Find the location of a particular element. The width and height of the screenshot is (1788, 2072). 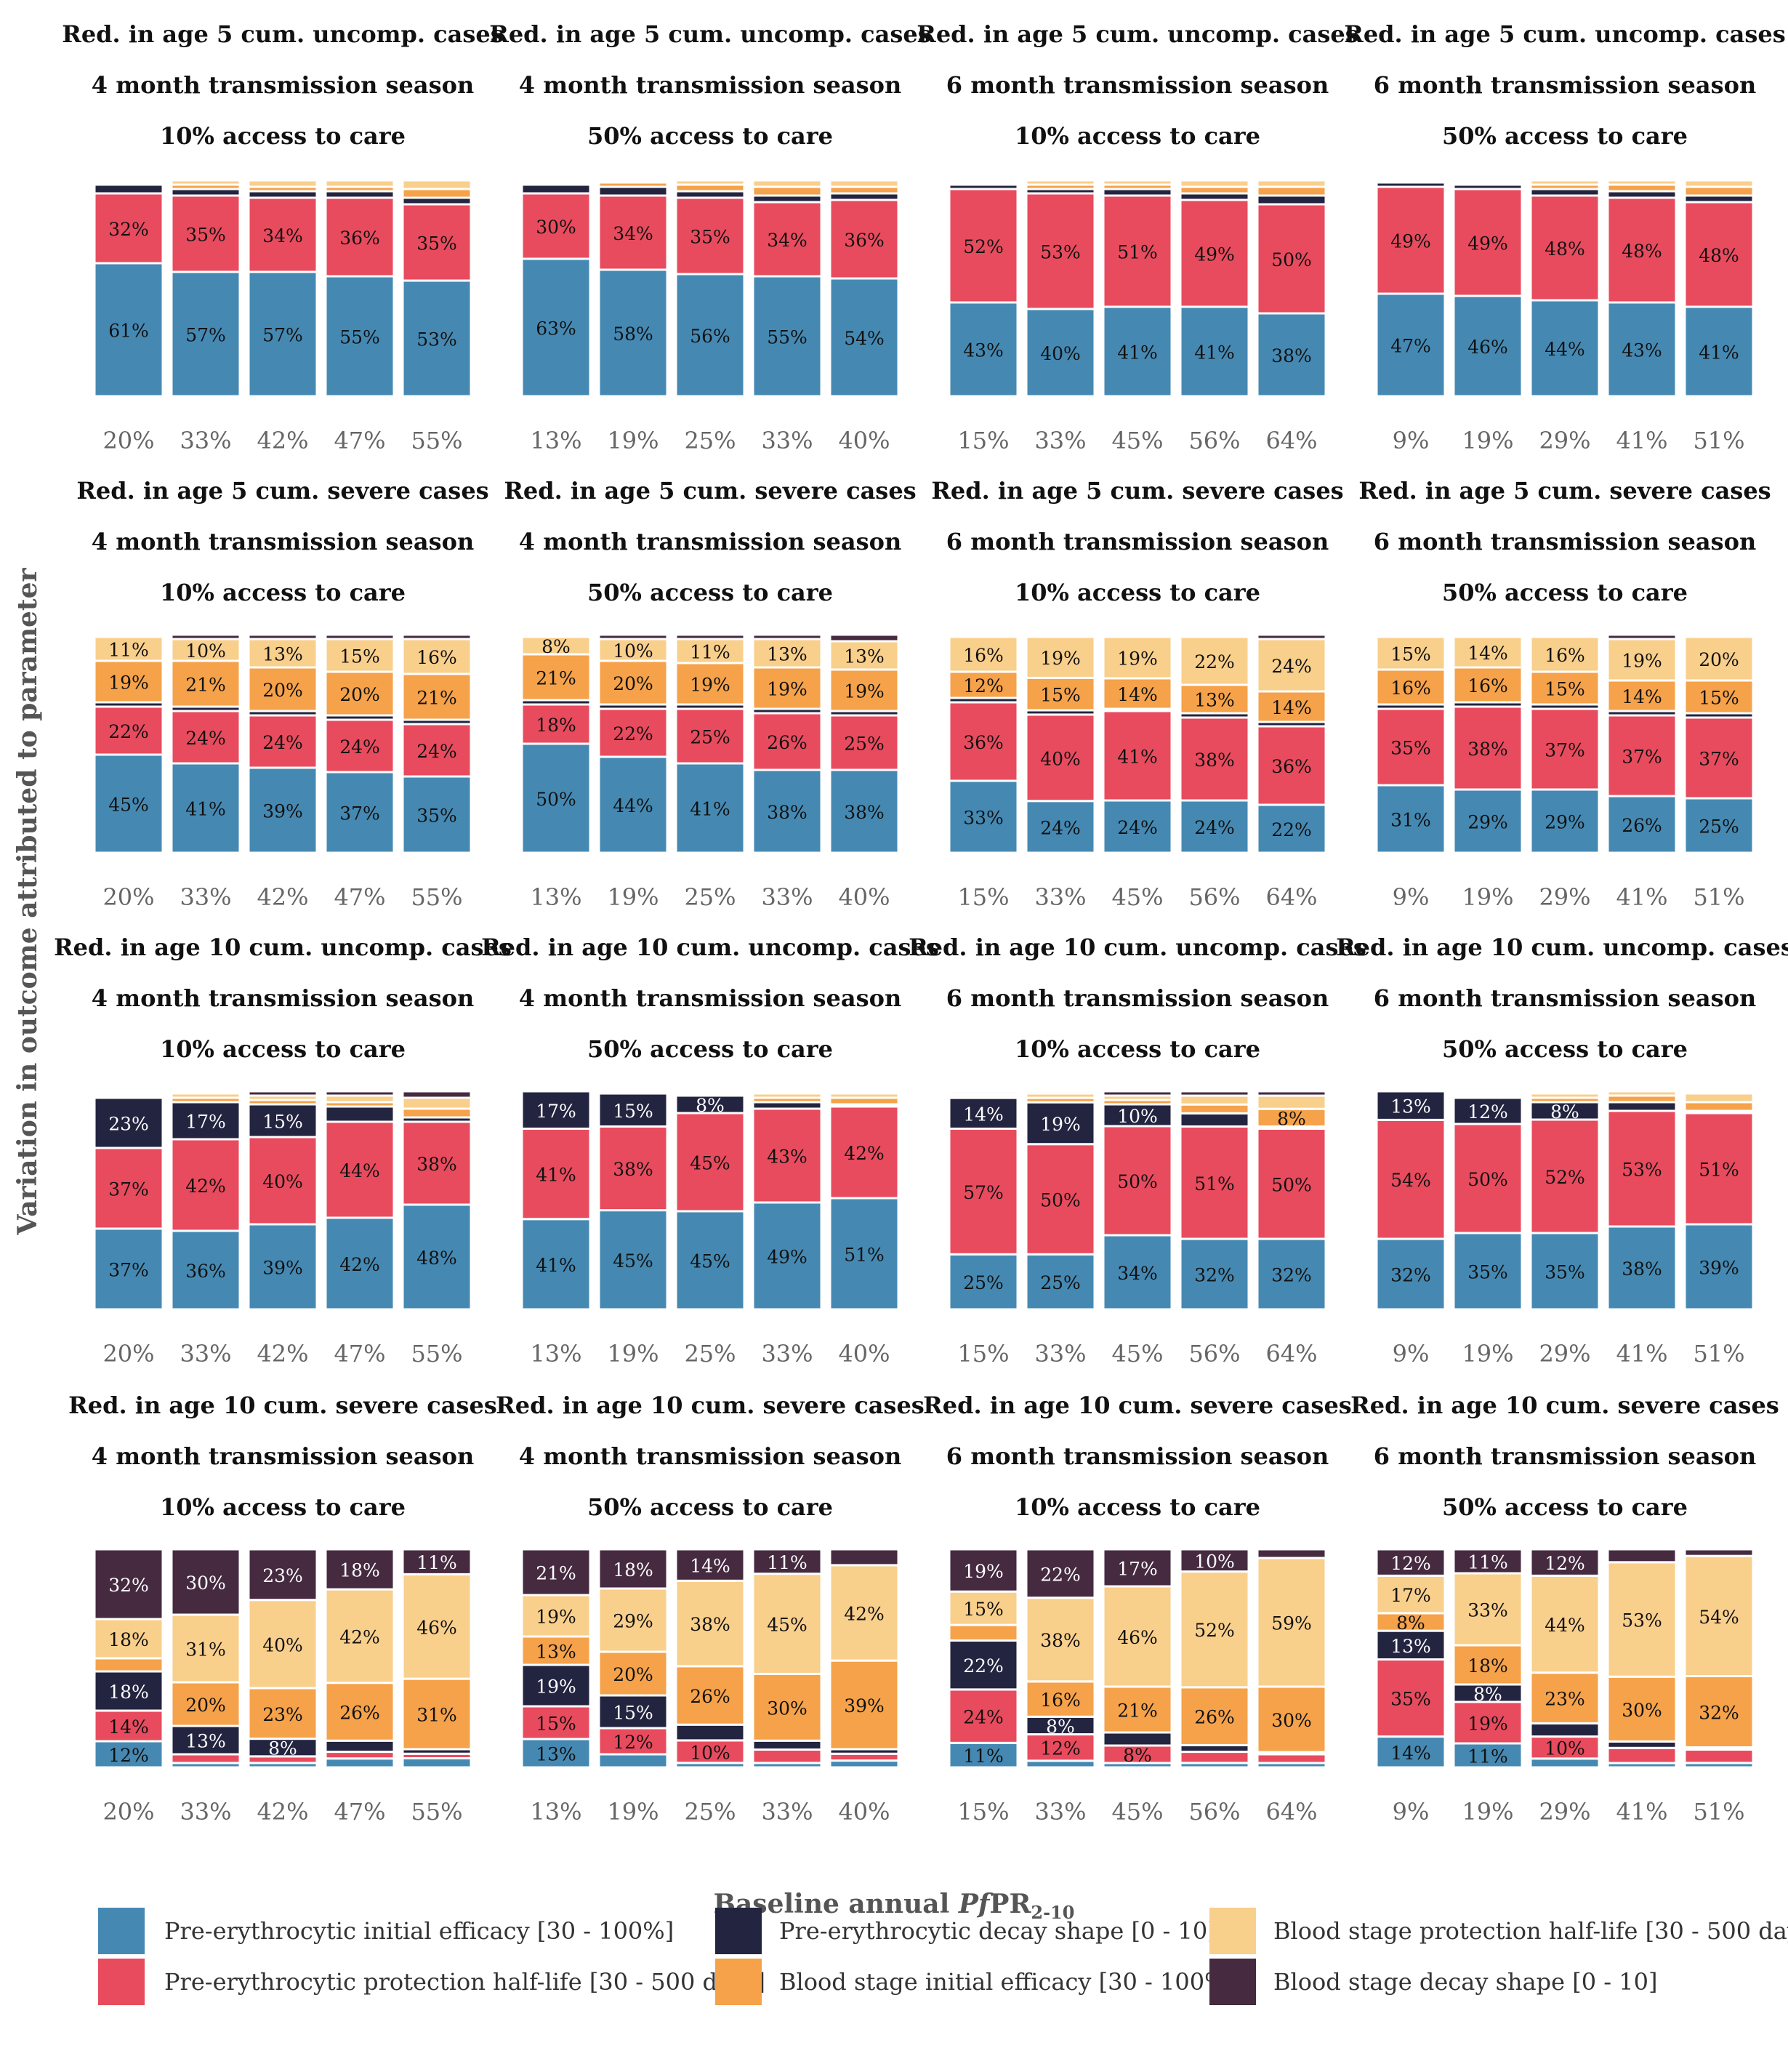

x-tick-label: 47% is located at coordinates (359, 1354).